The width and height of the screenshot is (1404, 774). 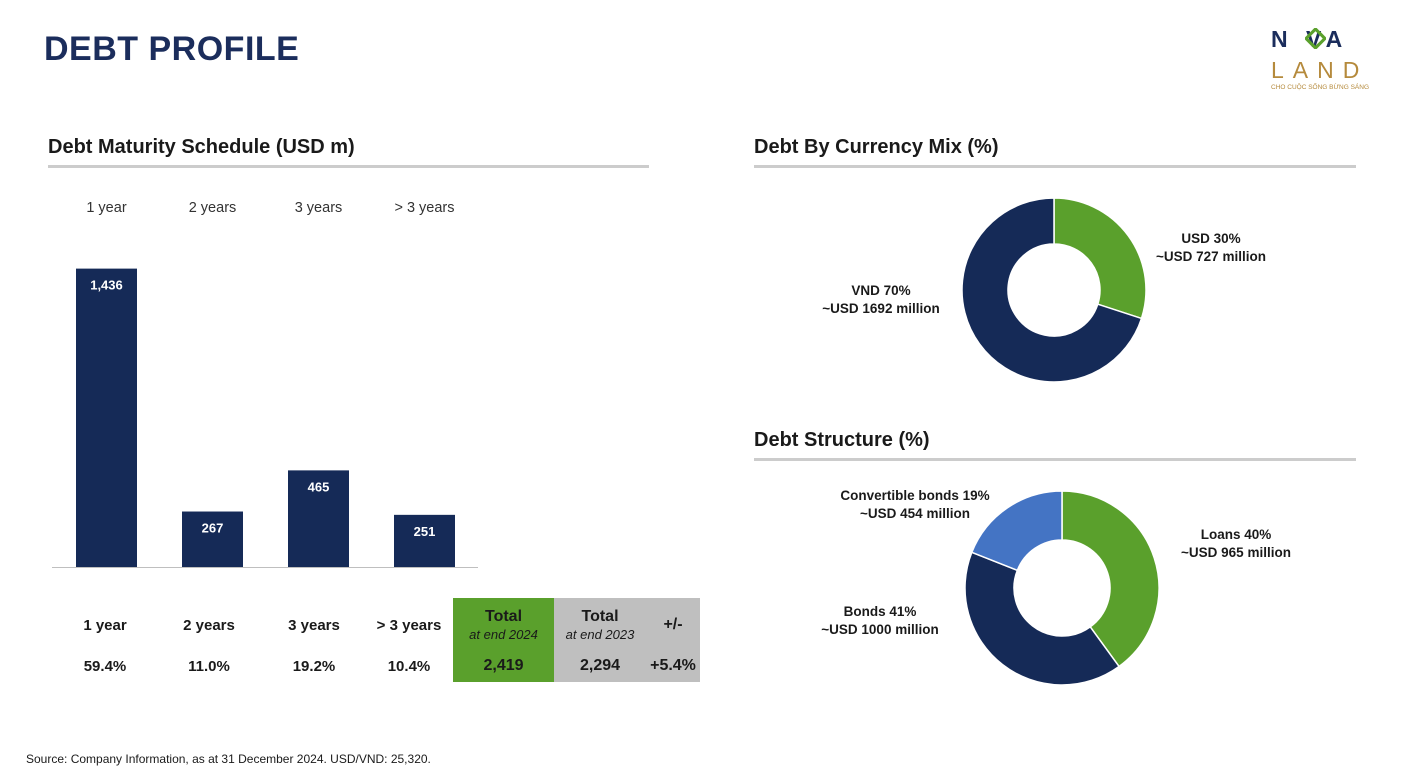 I want to click on total-2023-label: Total, so click(x=600, y=616).